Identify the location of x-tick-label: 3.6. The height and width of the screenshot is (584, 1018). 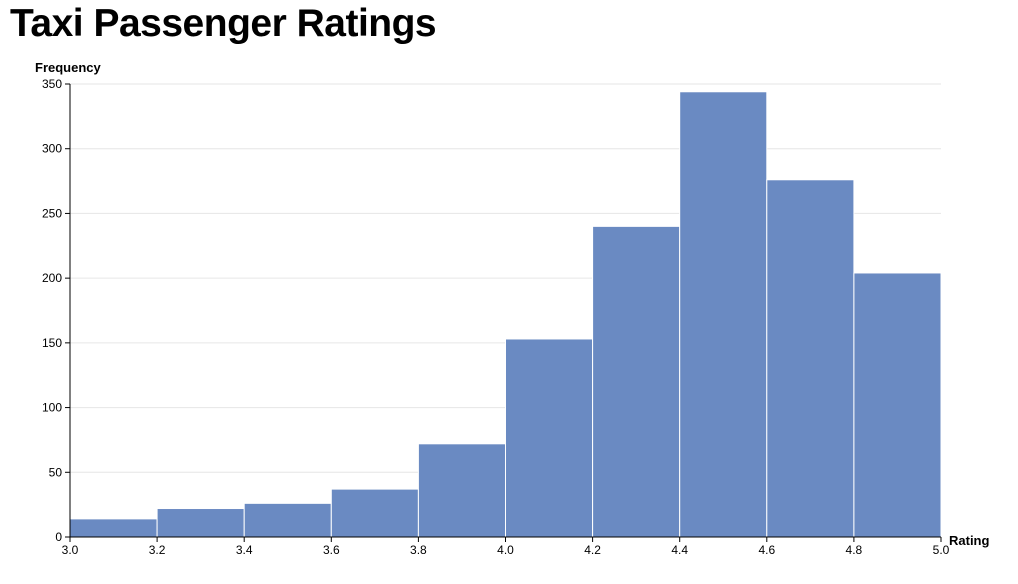
(331, 550).